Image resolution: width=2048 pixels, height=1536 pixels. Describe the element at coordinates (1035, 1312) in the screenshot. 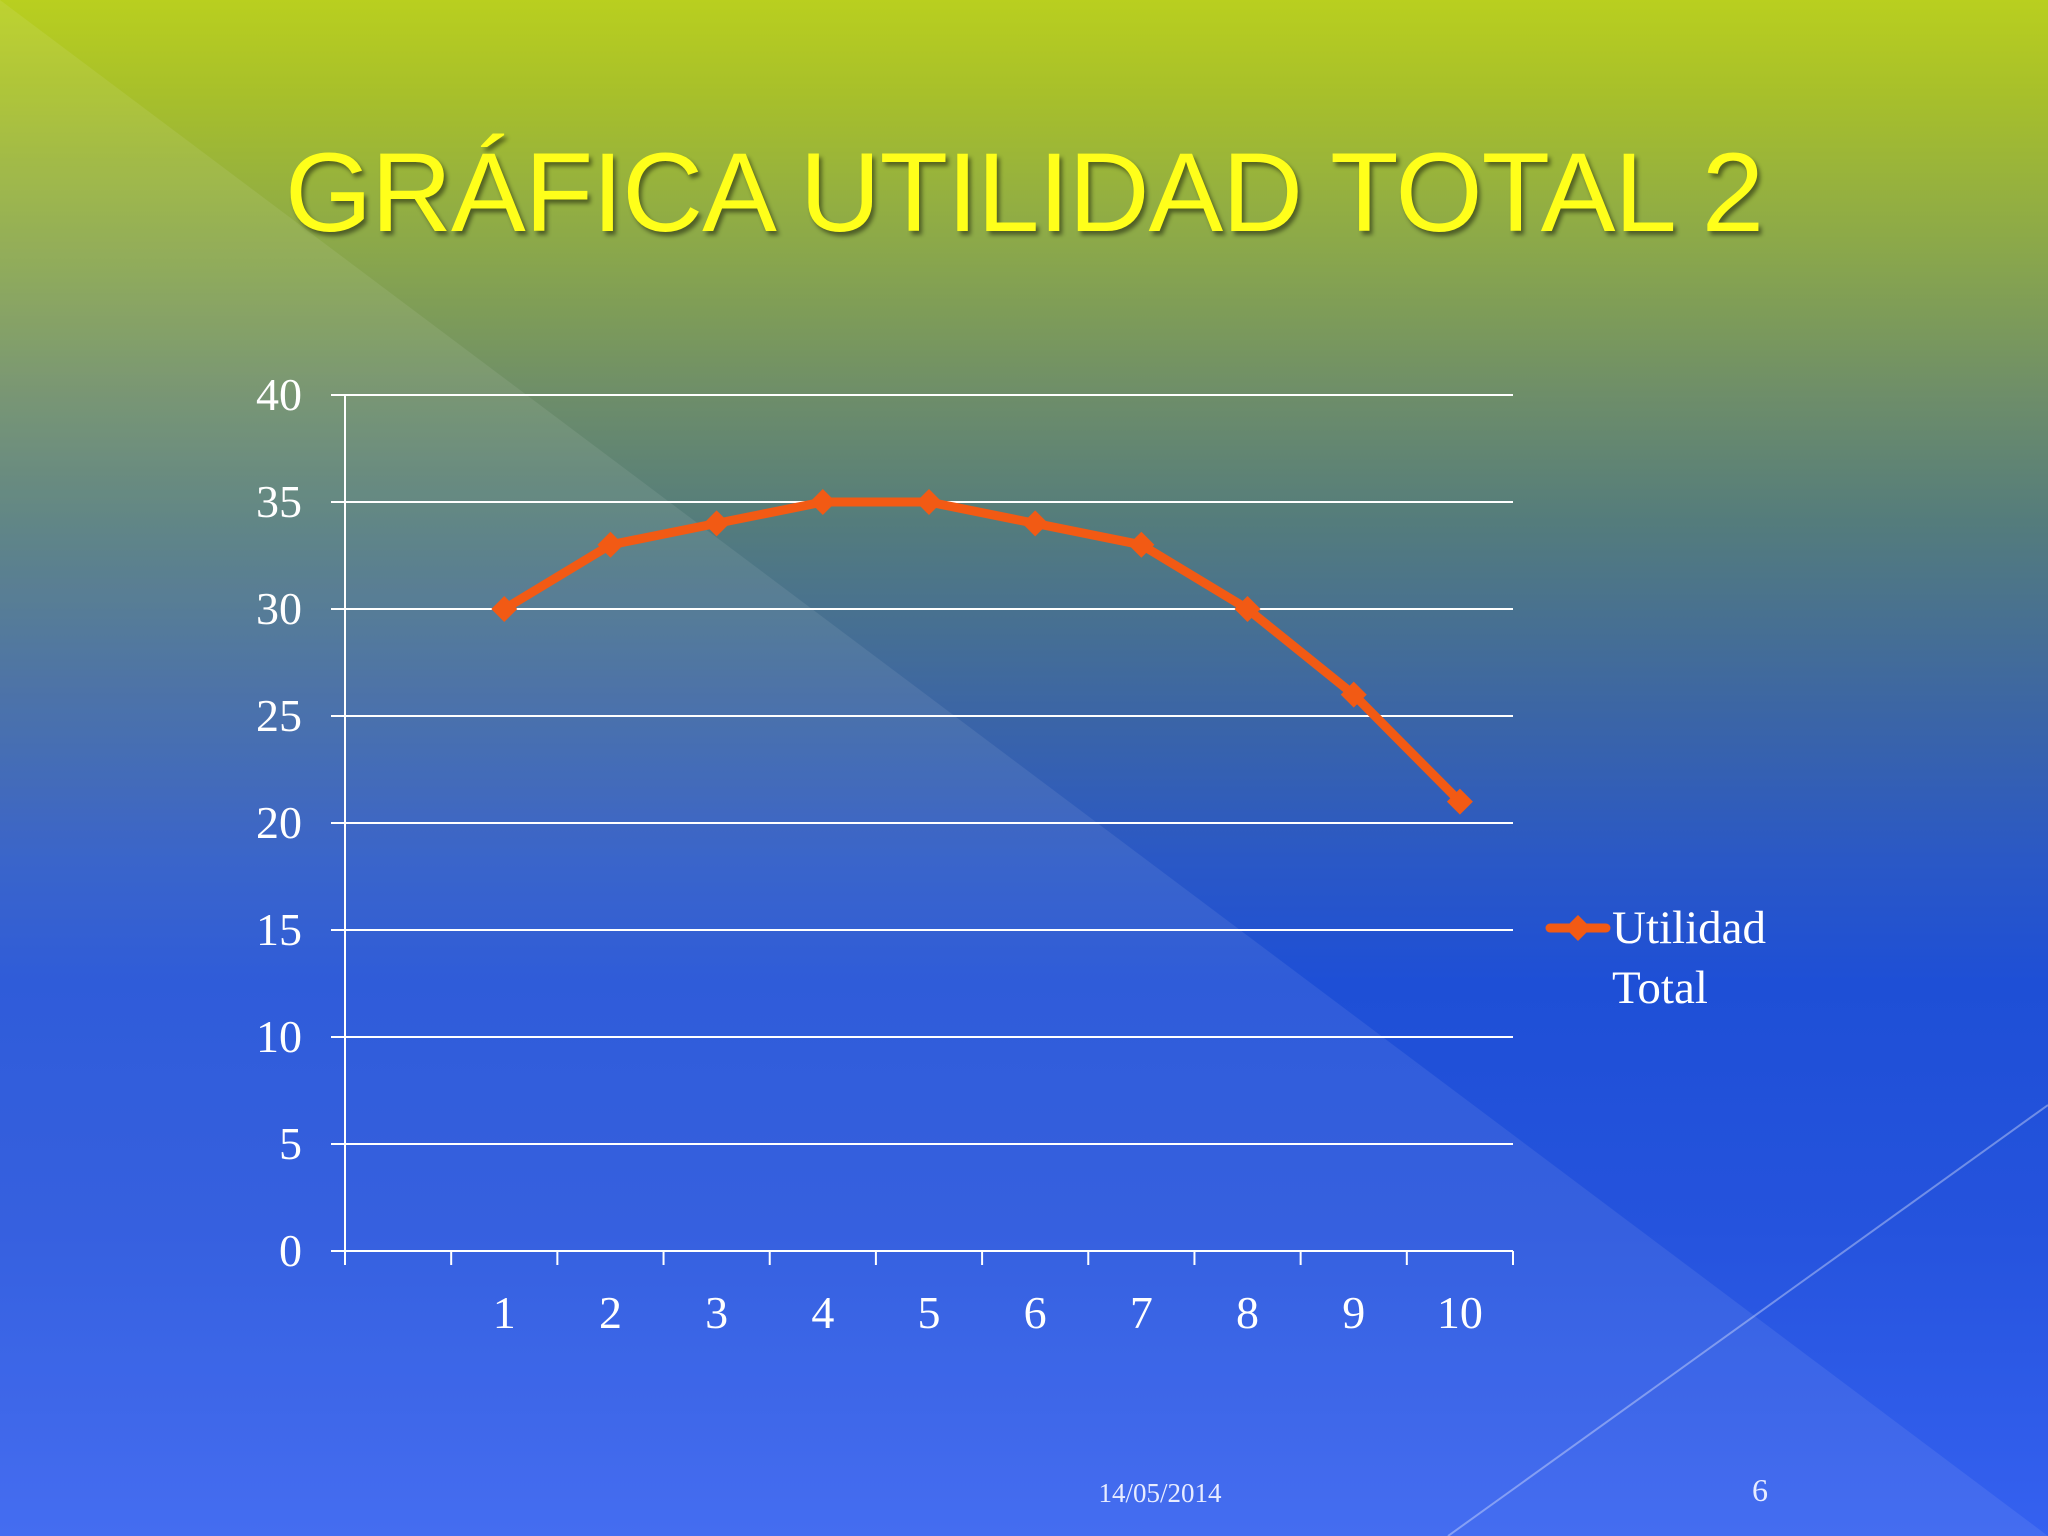

I see `x-tick-label-6: 6` at that location.